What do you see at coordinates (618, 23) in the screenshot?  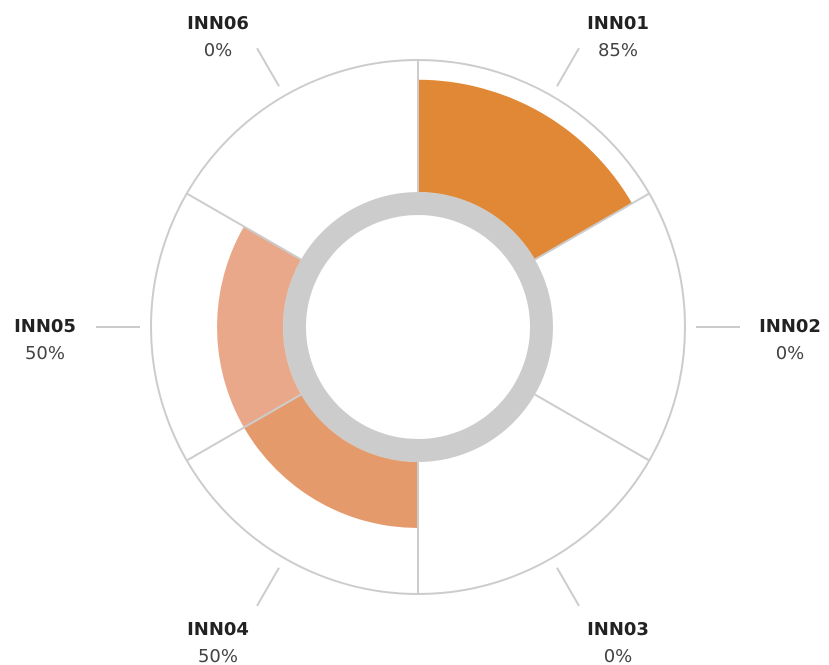 I see `category-label: INN01` at bounding box center [618, 23].